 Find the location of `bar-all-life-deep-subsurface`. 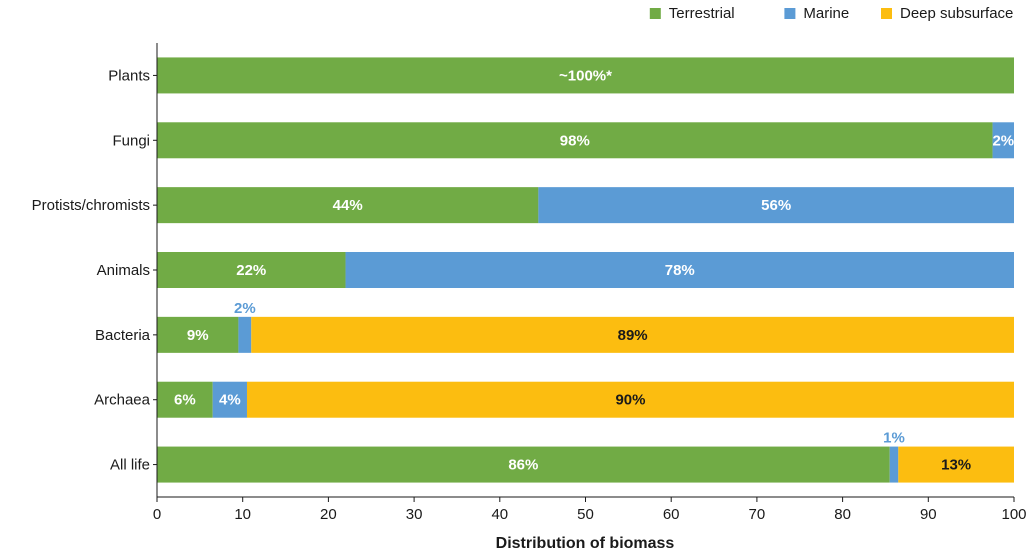

bar-all-life-deep-subsurface is located at coordinates (956, 464).